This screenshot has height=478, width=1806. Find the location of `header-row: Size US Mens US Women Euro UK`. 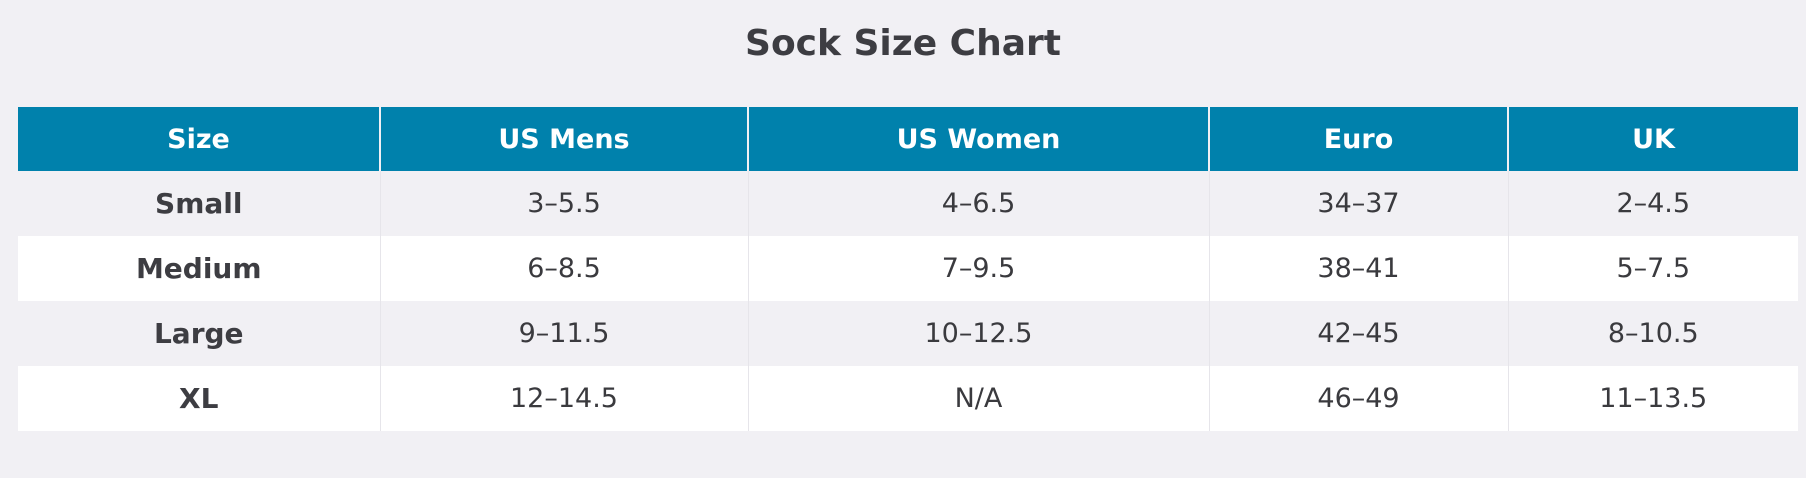

header-row: Size US Mens US Women Euro UK is located at coordinates (908, 139).